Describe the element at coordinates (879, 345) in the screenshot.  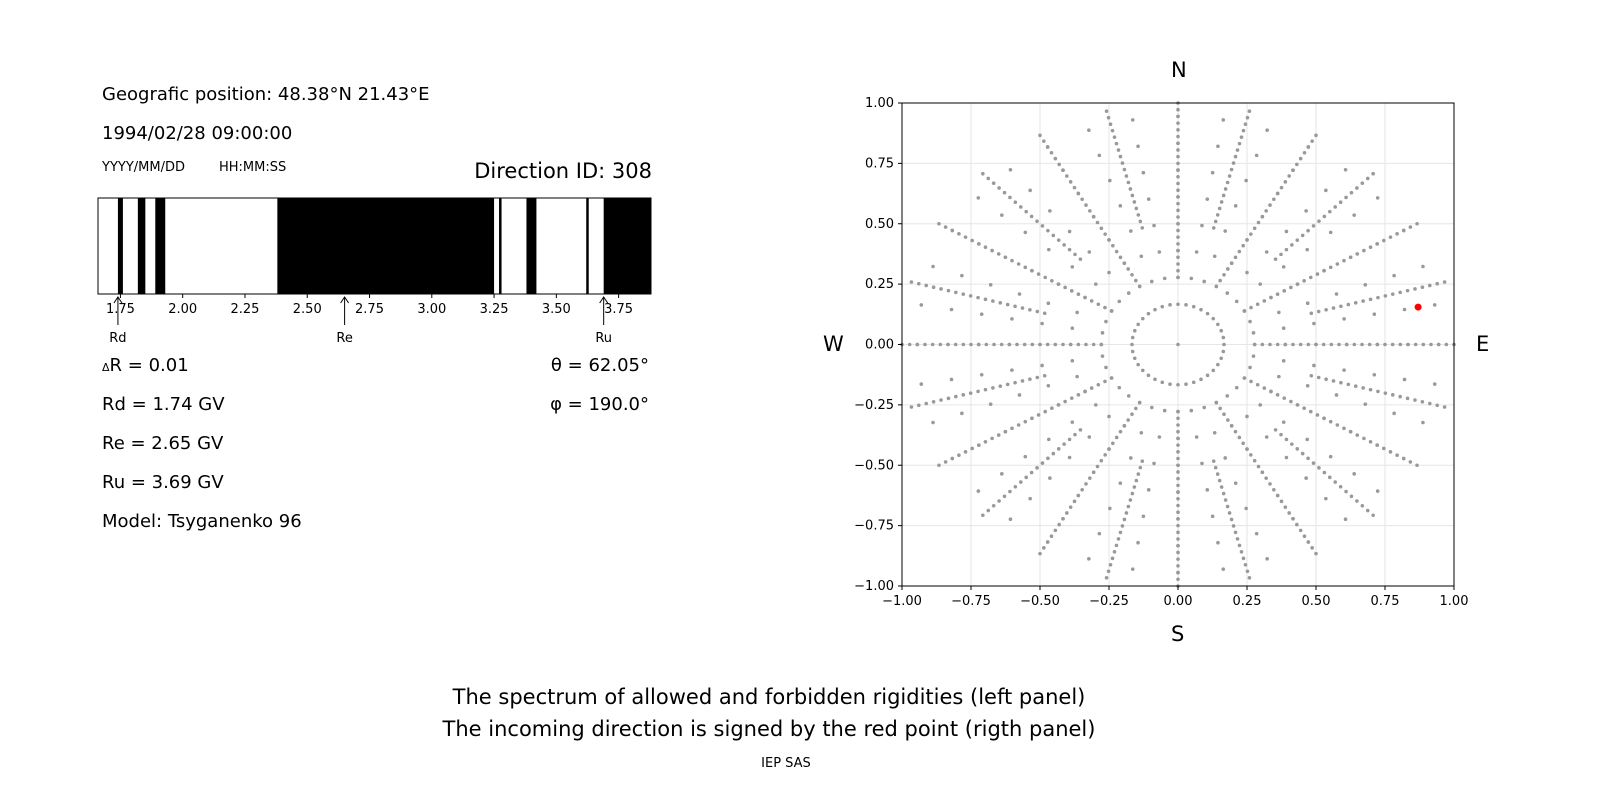
I see `y-tick-label: 0.00` at that location.